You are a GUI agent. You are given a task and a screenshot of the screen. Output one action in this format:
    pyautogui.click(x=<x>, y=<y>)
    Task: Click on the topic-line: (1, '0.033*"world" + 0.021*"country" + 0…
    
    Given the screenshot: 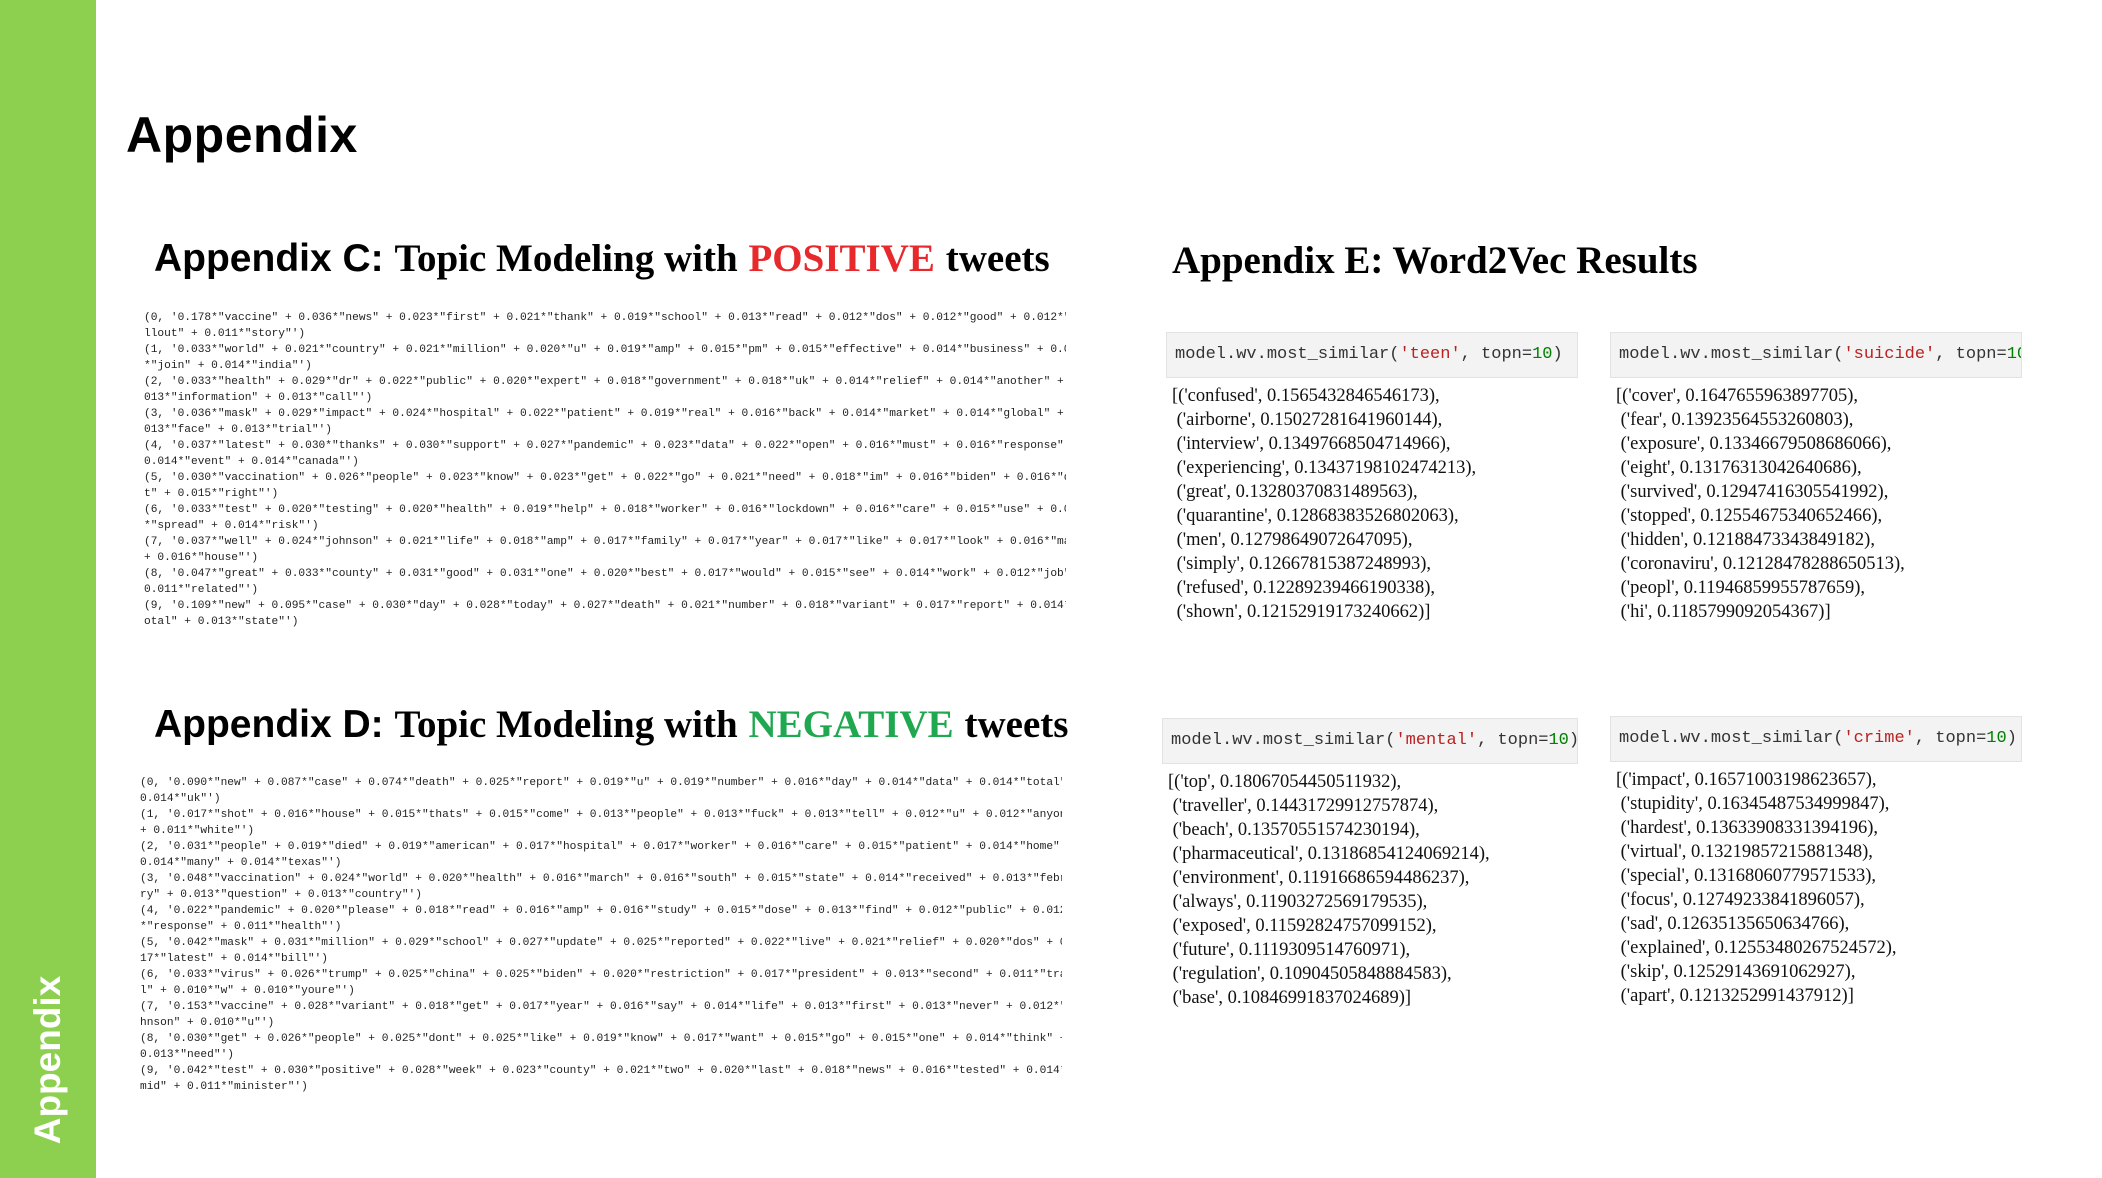 What is the action you would take?
    pyautogui.click(x=605, y=350)
    